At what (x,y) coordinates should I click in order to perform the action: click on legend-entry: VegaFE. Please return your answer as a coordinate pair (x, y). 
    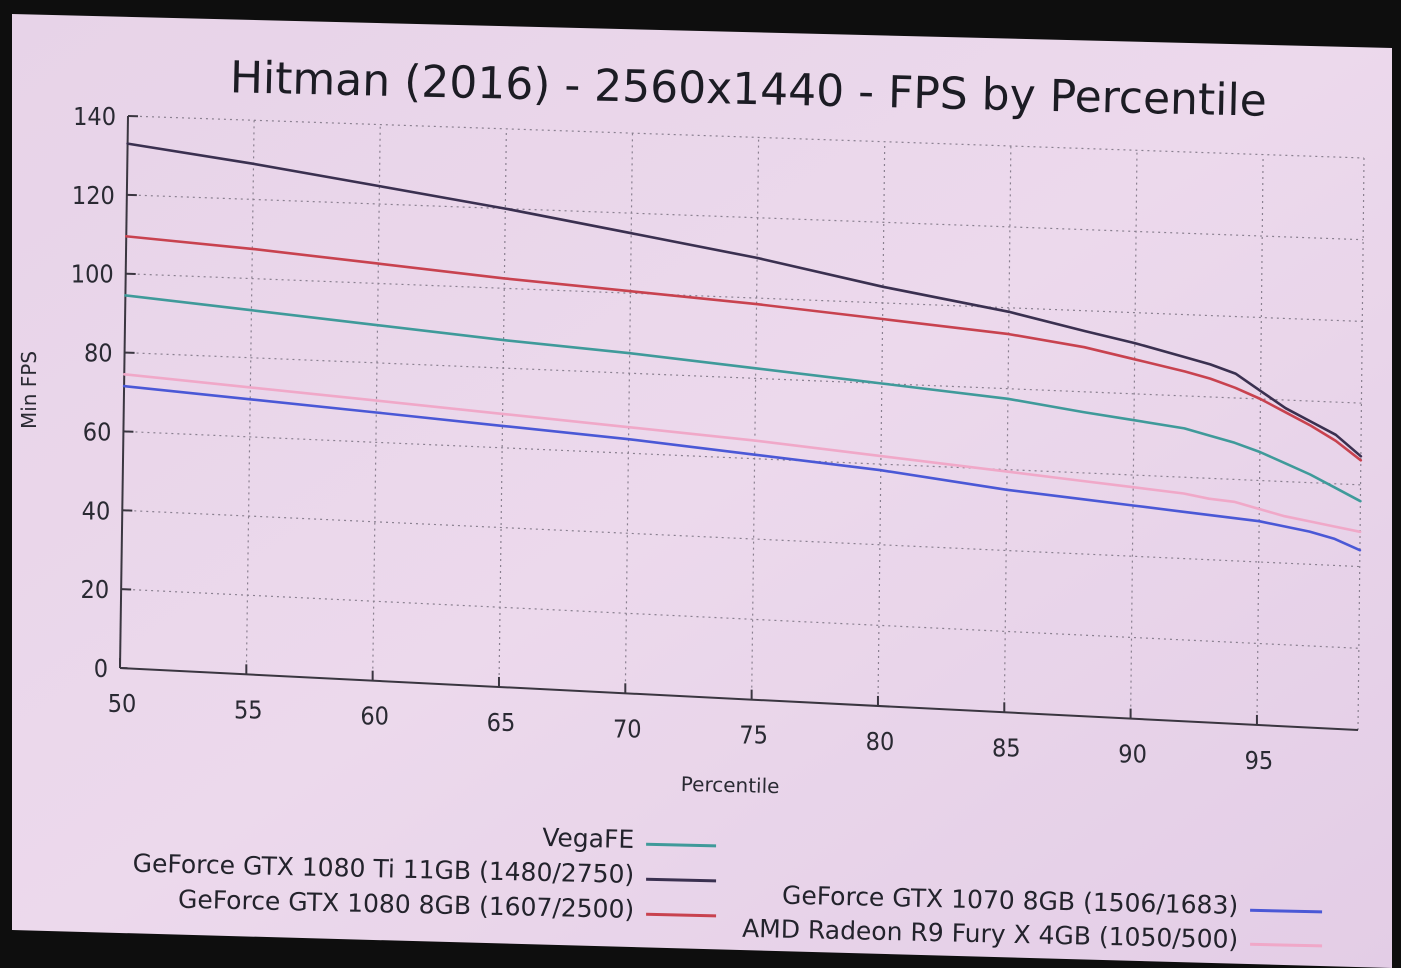
    Looking at the image, I should click on (629, 838).